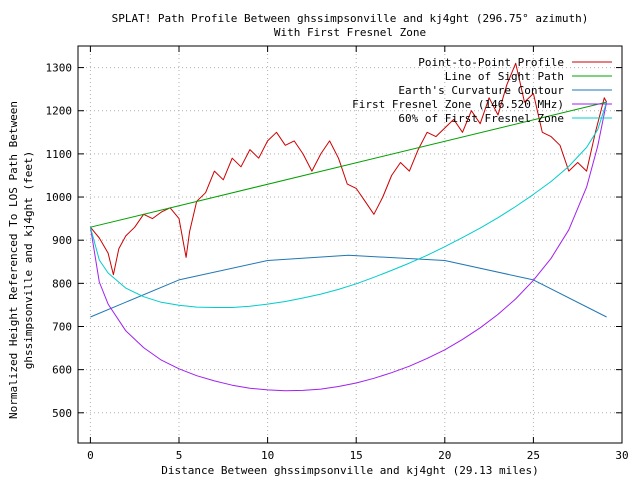  Describe the element at coordinates (62, 326) in the screenshot. I see `y-tick-label-2: 700` at that location.